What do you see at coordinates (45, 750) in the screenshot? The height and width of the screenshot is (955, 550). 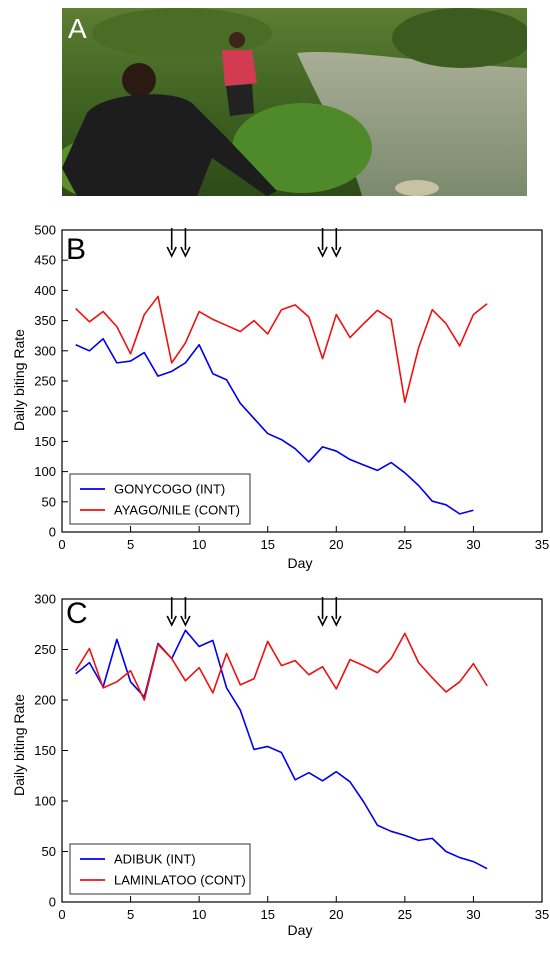 I see `chart-c-y-tick-label: 150` at bounding box center [45, 750].